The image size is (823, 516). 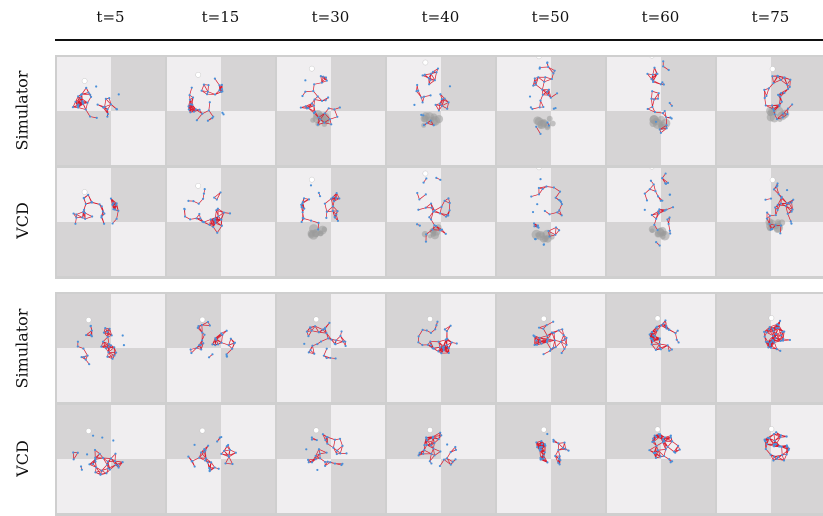 I want to click on time-header: t=5 t=15 t=30 t=40 t=50 t=60 t=75, so click(x=439, y=20).